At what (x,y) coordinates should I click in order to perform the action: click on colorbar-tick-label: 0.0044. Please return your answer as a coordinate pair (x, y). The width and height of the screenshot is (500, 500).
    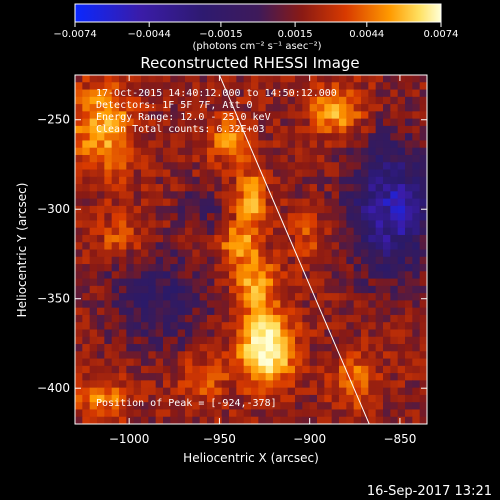
    Looking at the image, I should click on (366, 34).